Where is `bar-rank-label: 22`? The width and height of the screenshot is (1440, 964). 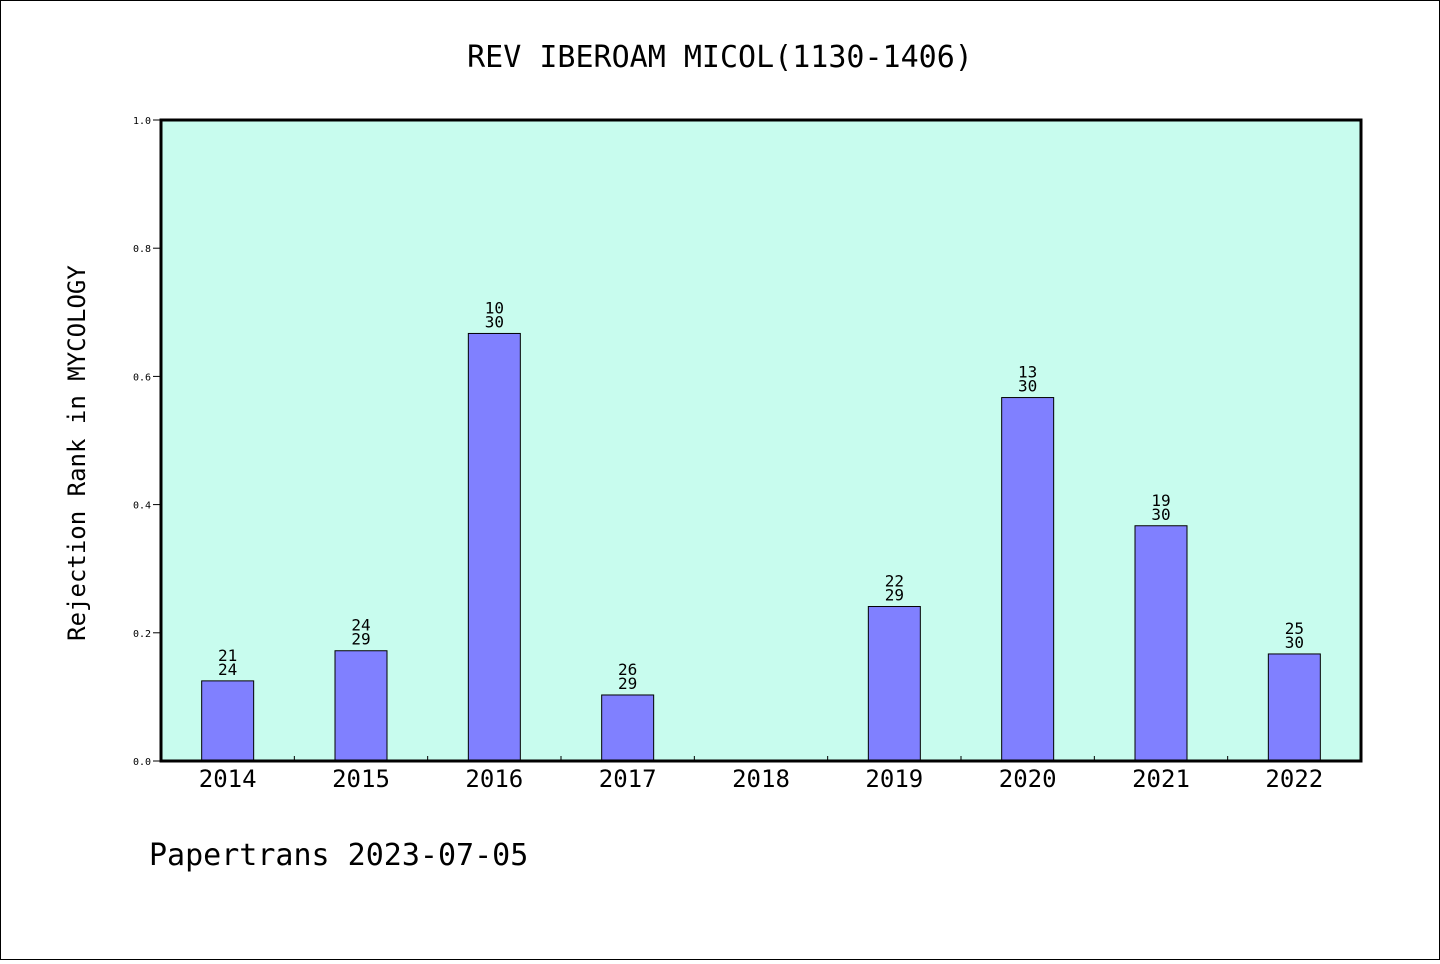
bar-rank-label: 22 is located at coordinates (894, 581).